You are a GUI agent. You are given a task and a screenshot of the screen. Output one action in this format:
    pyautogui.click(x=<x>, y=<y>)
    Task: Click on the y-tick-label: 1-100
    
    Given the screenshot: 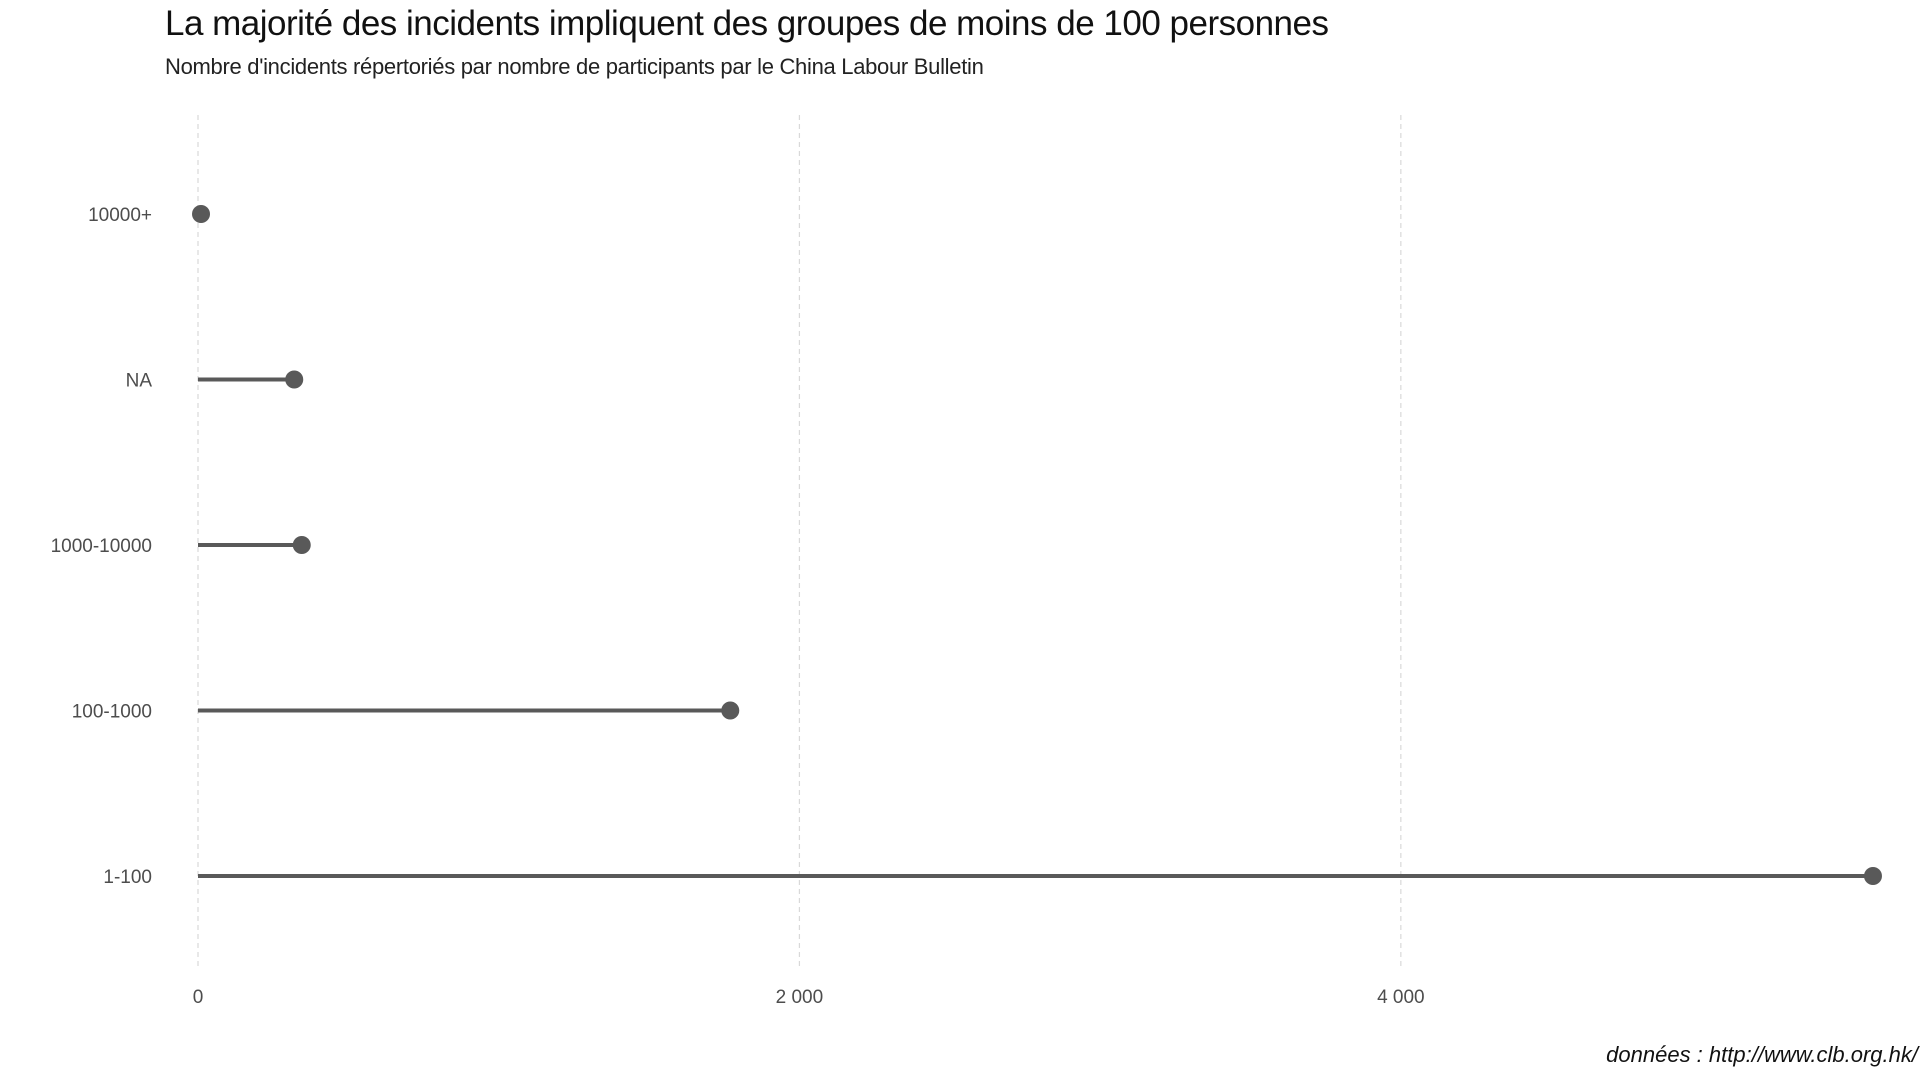 What is the action you would take?
    pyautogui.click(x=127, y=877)
    